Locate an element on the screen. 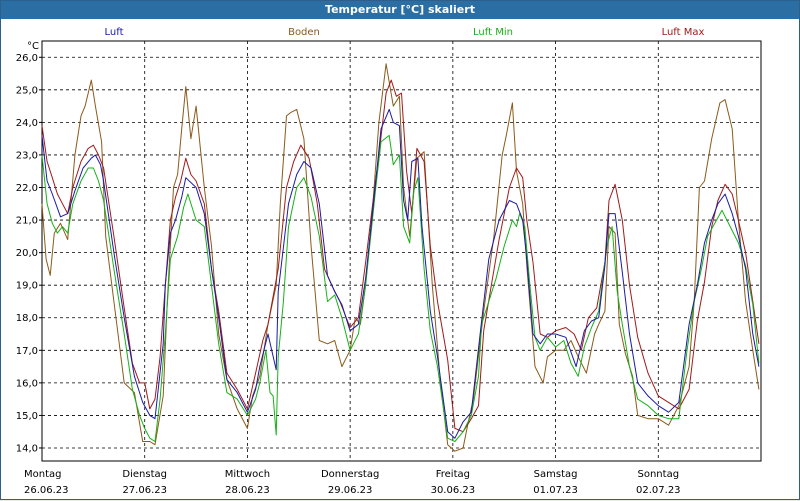  x-day-label: Mittwoch is located at coordinates (247, 474).